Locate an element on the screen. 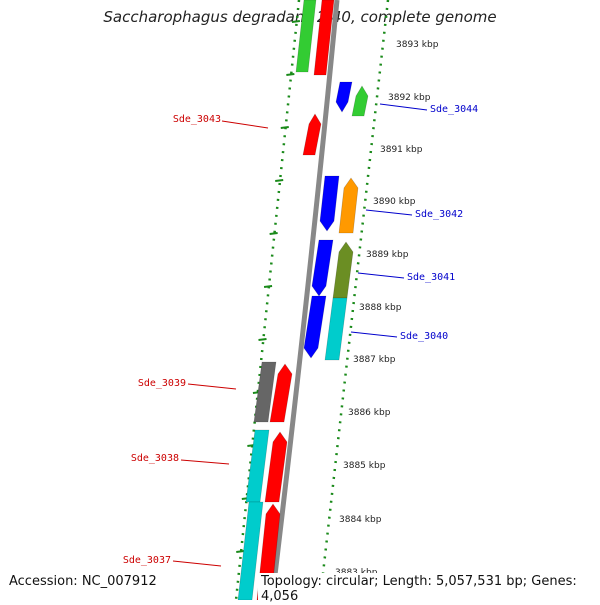 This screenshot has width=600, height=605. scale-tick-label: 3887 kbp is located at coordinates (374, 360).